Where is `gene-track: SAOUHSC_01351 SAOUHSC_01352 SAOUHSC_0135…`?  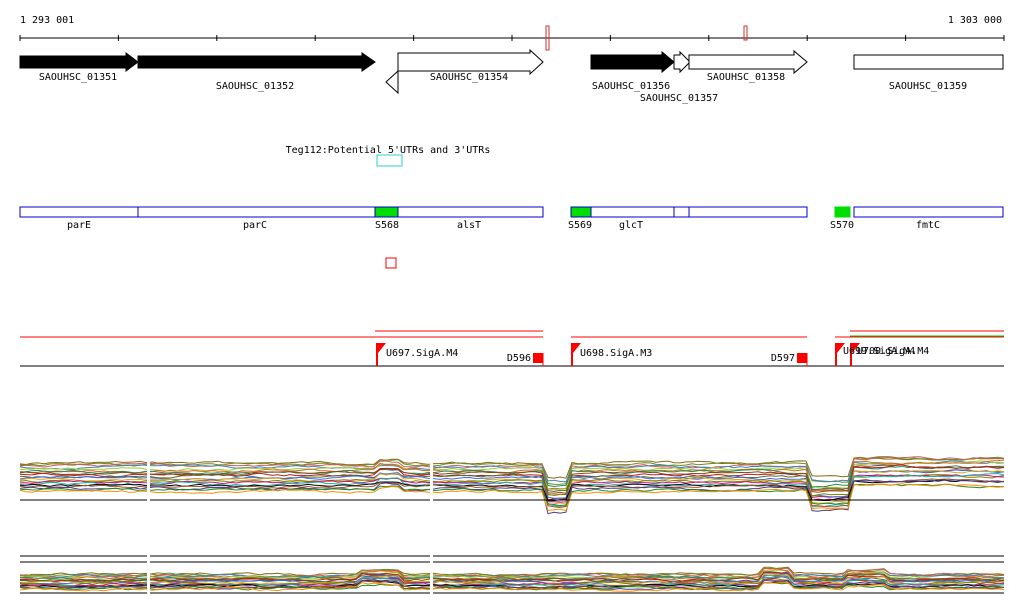
gene-track: SAOUHSC_01351 SAOUHSC_01352 SAOUHSC_0135… is located at coordinates (511, 76).